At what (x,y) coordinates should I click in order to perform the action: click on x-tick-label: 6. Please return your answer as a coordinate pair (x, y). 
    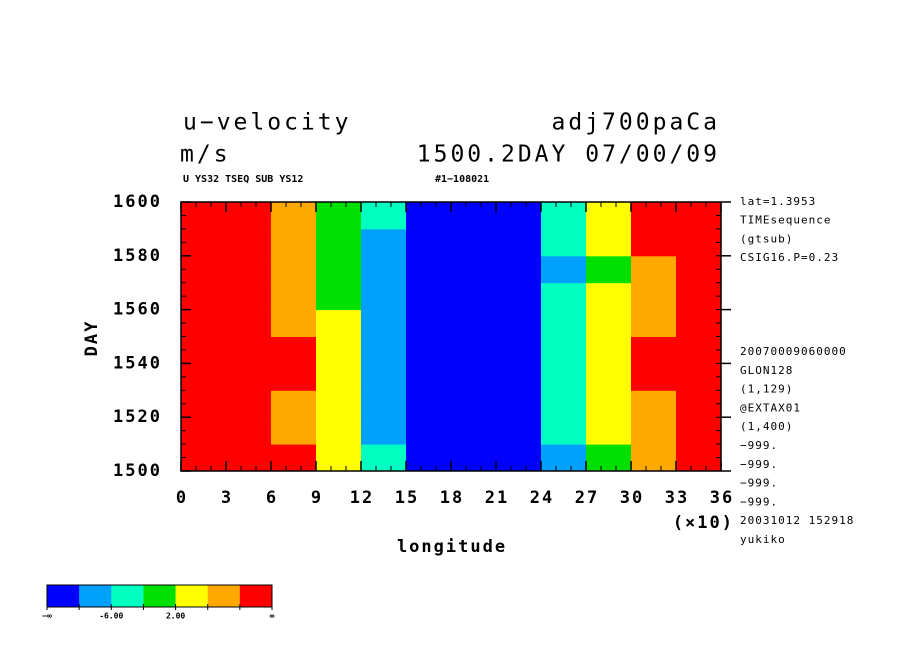
    Looking at the image, I should click on (272, 498).